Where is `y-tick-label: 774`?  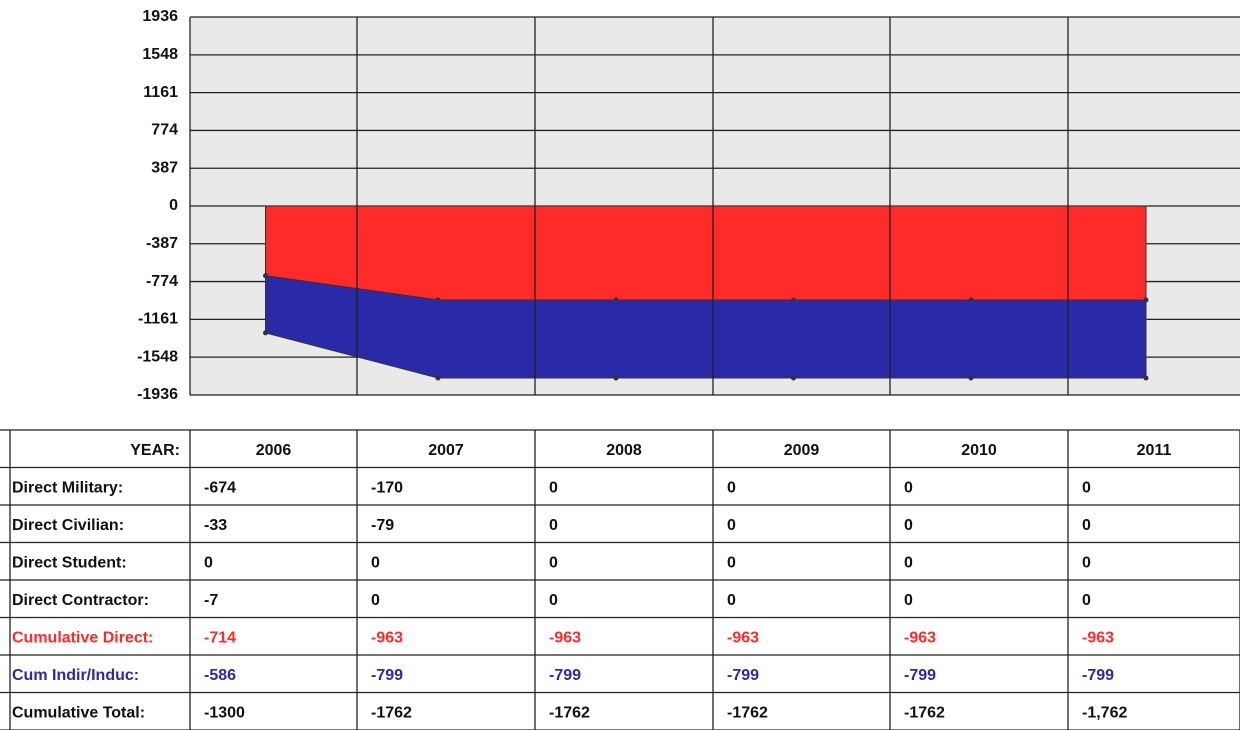 y-tick-label: 774 is located at coordinates (164, 130).